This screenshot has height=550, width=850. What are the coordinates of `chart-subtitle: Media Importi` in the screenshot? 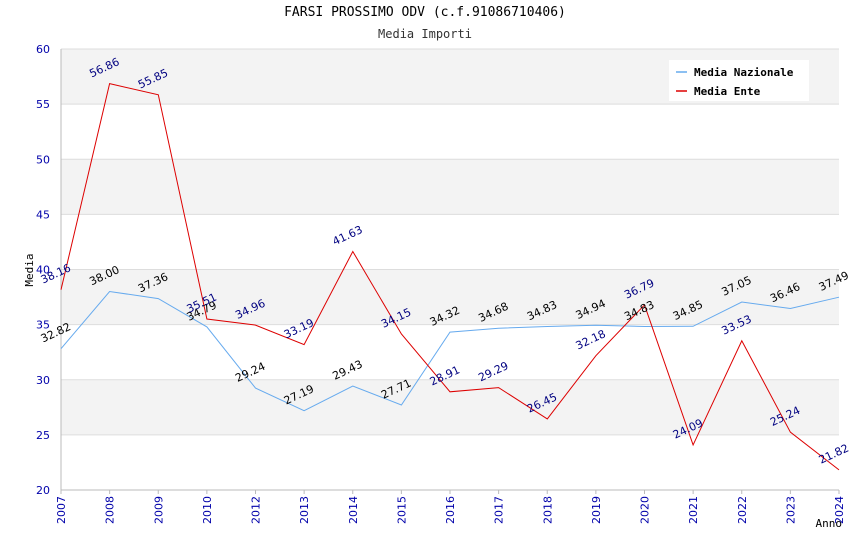 It's located at (425, 34).